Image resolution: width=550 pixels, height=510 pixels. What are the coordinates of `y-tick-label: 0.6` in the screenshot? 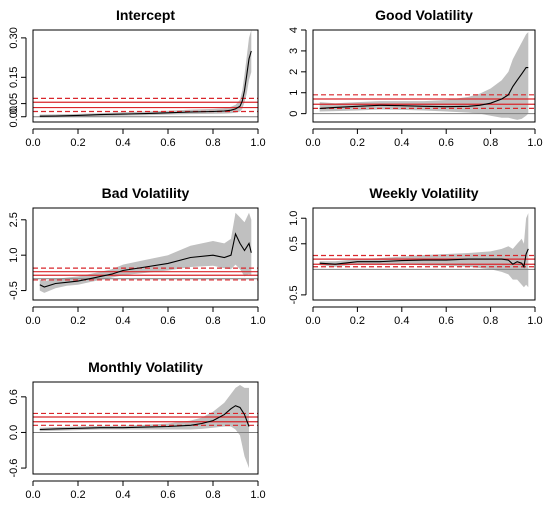 It's located at (14, 396).